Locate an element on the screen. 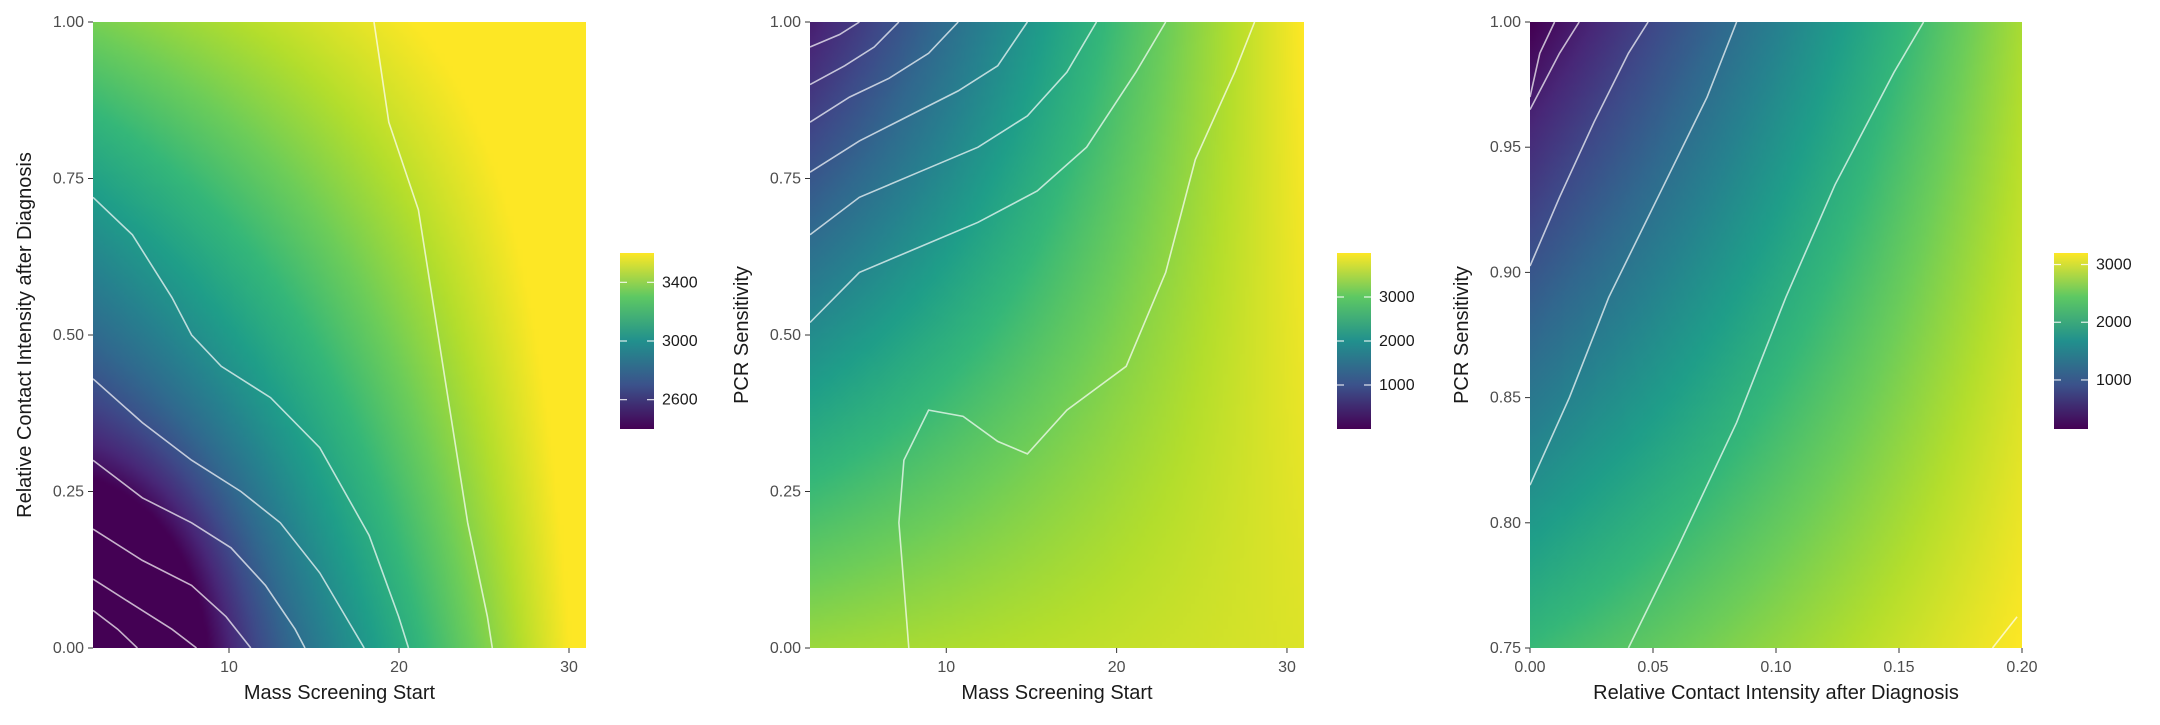  colorbar-1: 2600 3000 3400 is located at coordinates (659, 341).